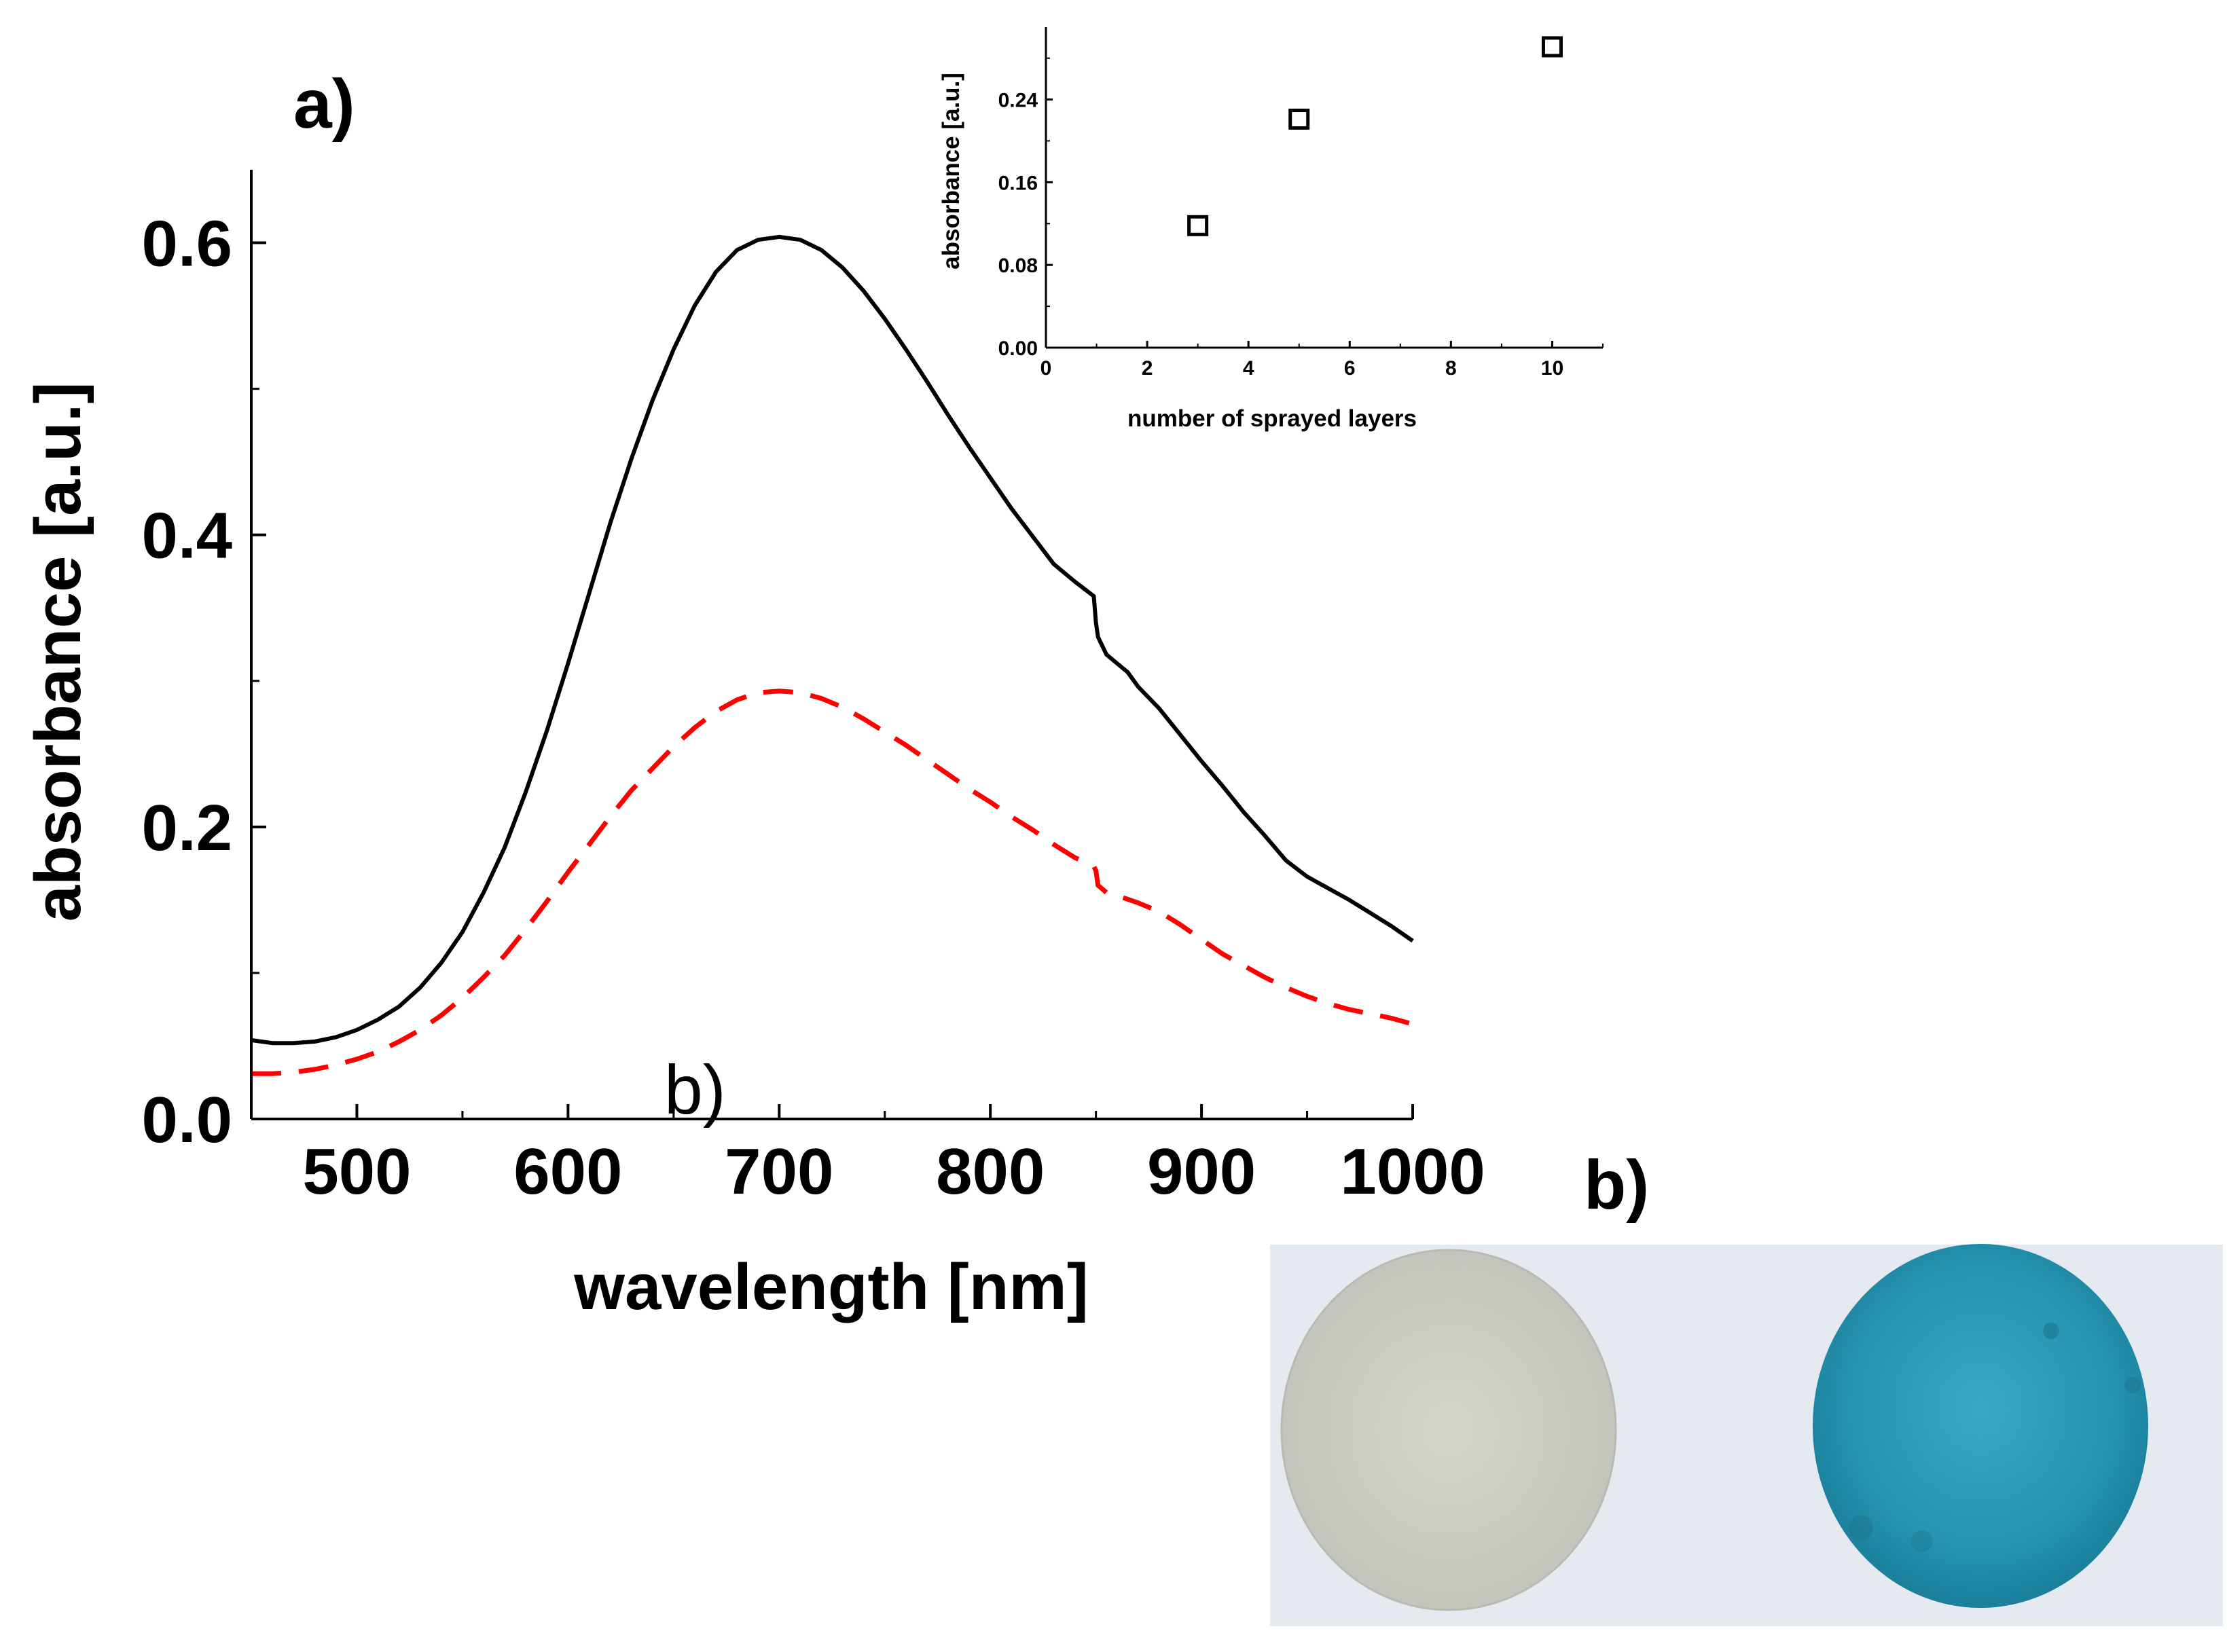 Image resolution: width=2227 pixels, height=1652 pixels. I want to click on inset-y-tick-label: 0.08, so click(1018, 266).